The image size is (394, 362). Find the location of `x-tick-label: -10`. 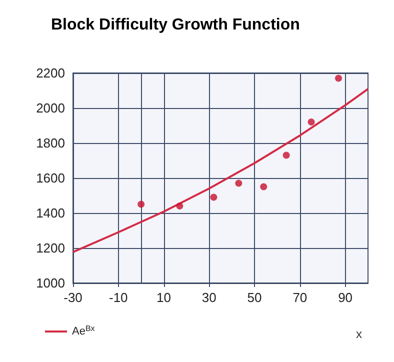

x-tick-label: -10 is located at coordinates (118, 297).